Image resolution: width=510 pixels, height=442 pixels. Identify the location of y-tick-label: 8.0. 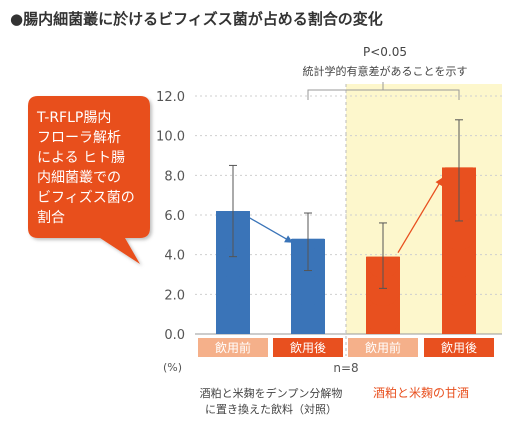
(174, 176).